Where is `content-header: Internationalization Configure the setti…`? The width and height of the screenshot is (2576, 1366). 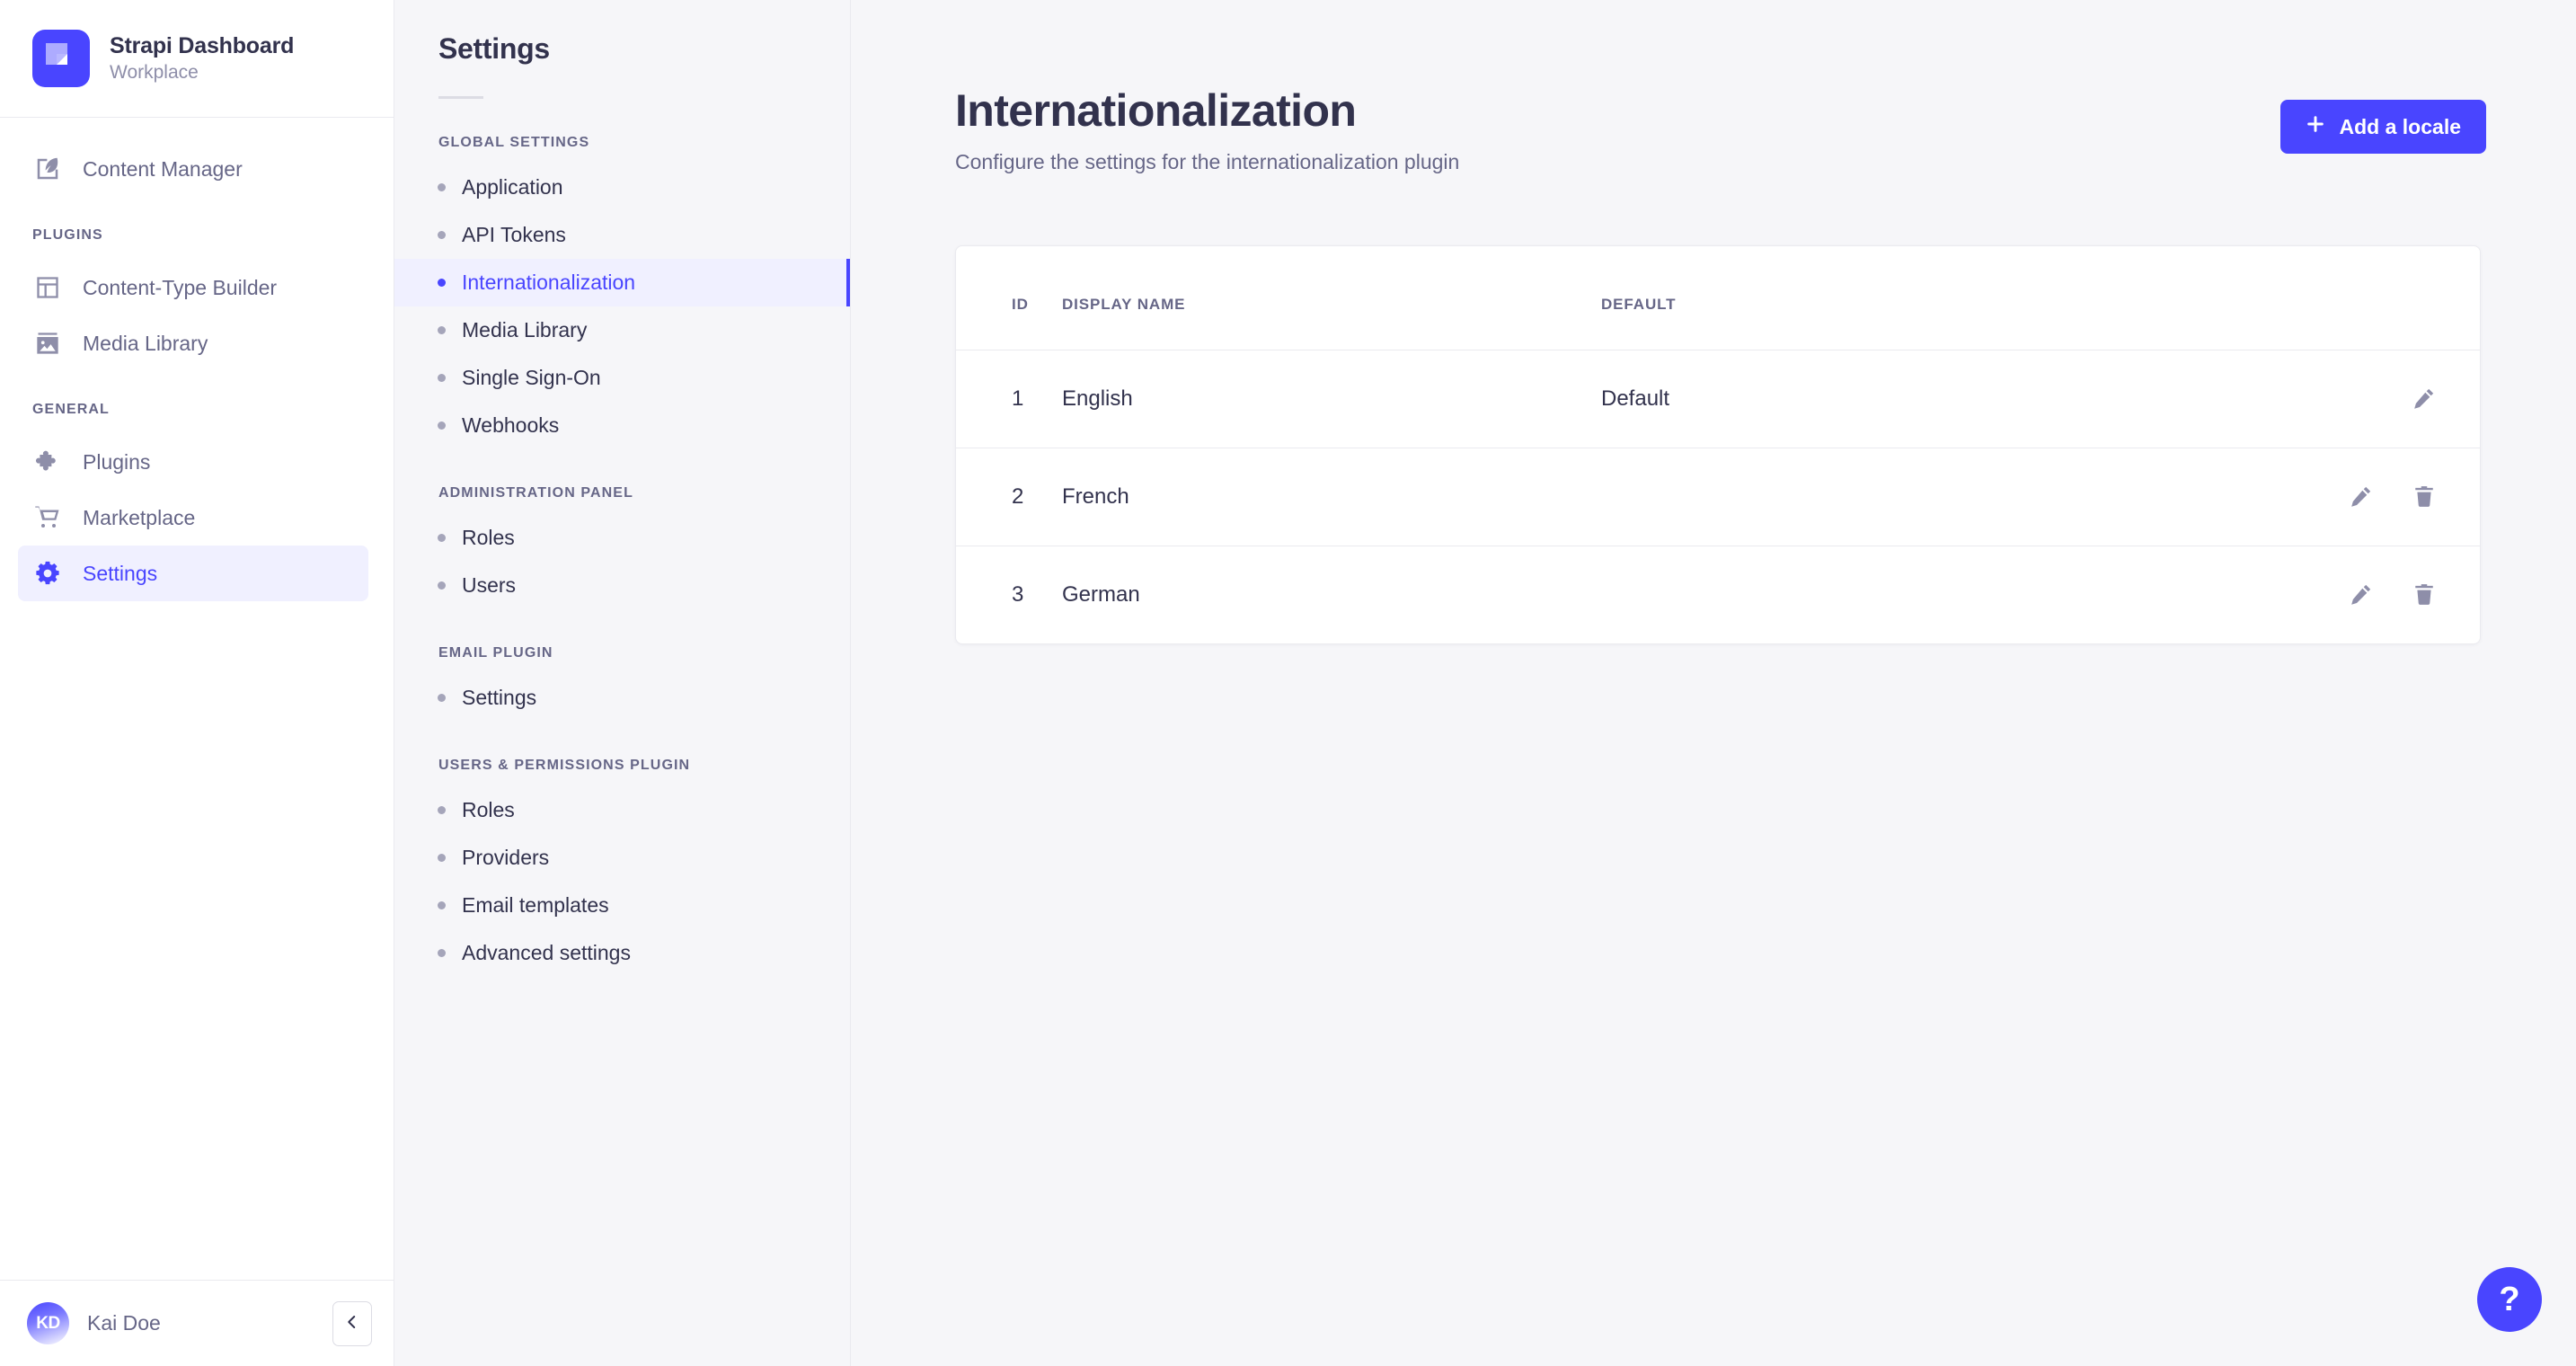
content-header: Internationalization Configure the setti… is located at coordinates (1713, 87).